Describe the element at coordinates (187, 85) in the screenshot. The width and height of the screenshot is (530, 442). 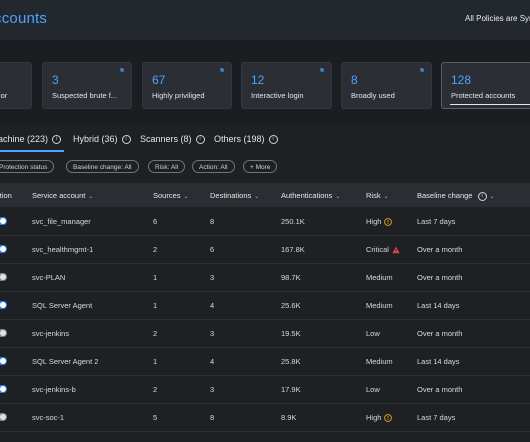
I see `card-highly-privileged: 67 Highly priviliged` at that location.